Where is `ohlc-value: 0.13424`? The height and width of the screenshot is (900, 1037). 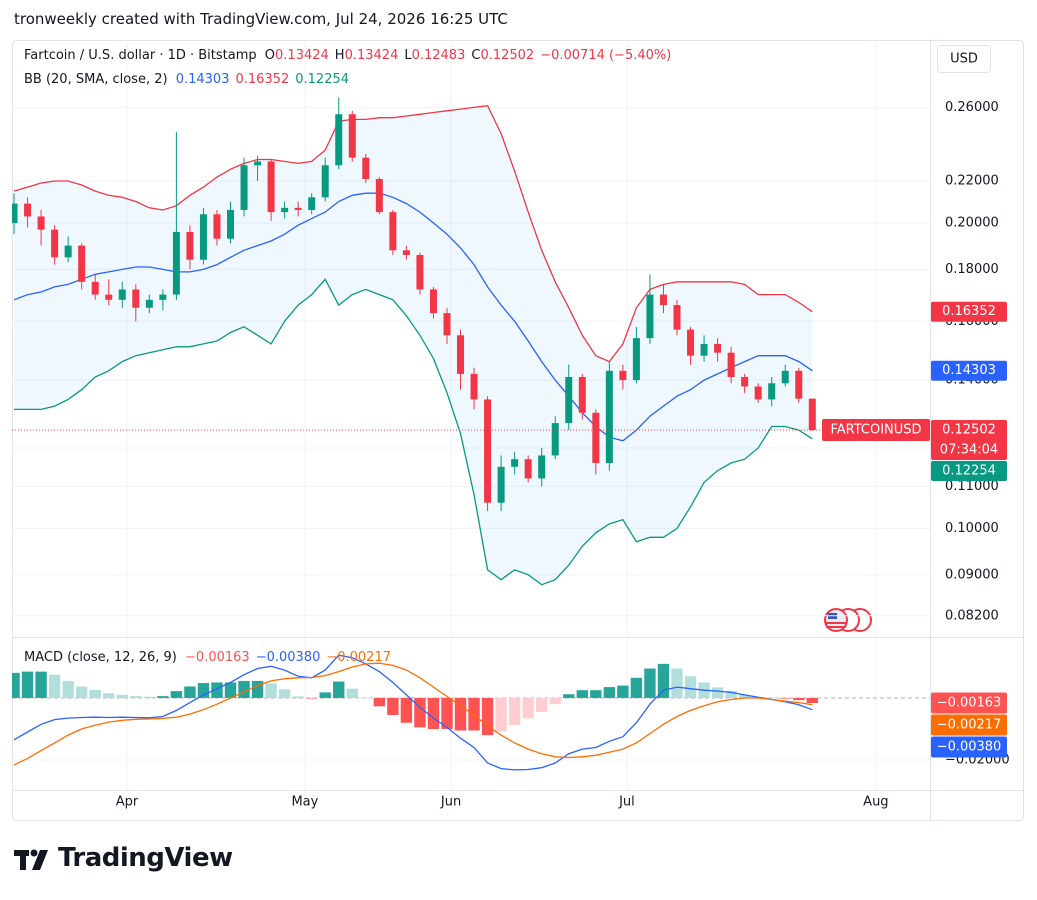
ohlc-value: 0.13424 is located at coordinates (371, 55).